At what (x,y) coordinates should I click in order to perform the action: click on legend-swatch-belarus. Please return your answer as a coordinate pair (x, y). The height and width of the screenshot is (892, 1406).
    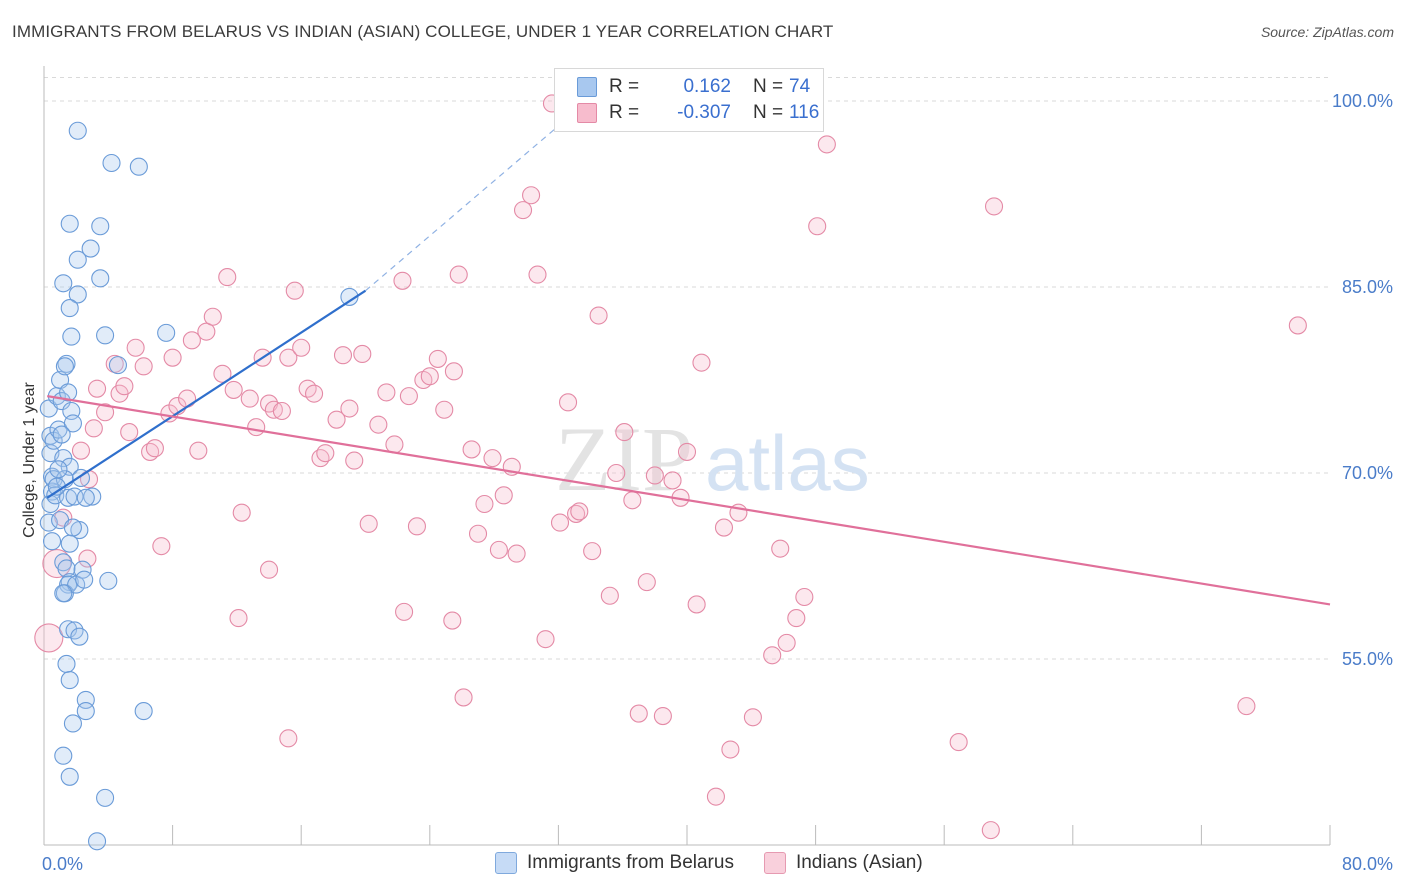
    Looking at the image, I should click on (587, 87).